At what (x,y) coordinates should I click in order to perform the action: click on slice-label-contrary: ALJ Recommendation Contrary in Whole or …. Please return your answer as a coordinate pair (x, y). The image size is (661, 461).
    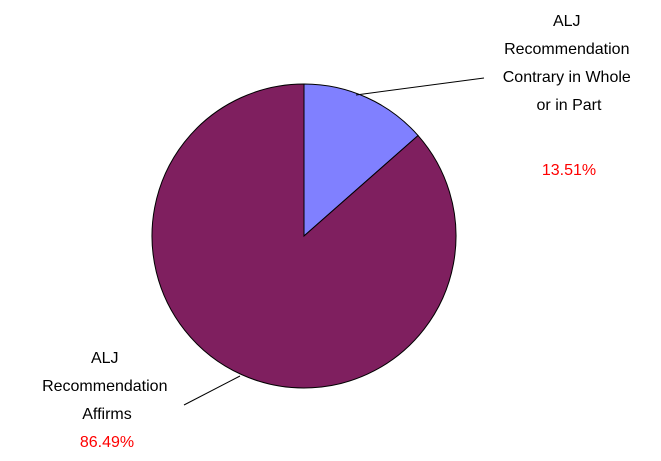
    Looking at the image, I should click on (569, 63).